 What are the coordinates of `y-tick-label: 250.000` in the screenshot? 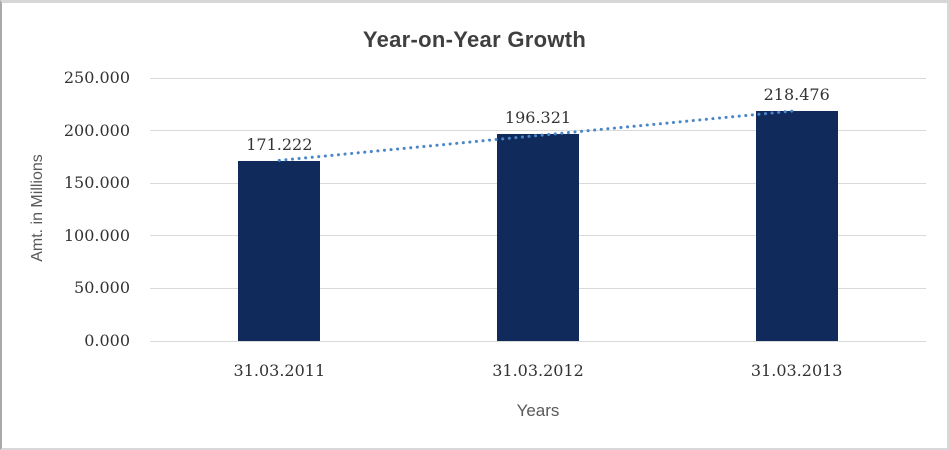 It's located at (96, 77).